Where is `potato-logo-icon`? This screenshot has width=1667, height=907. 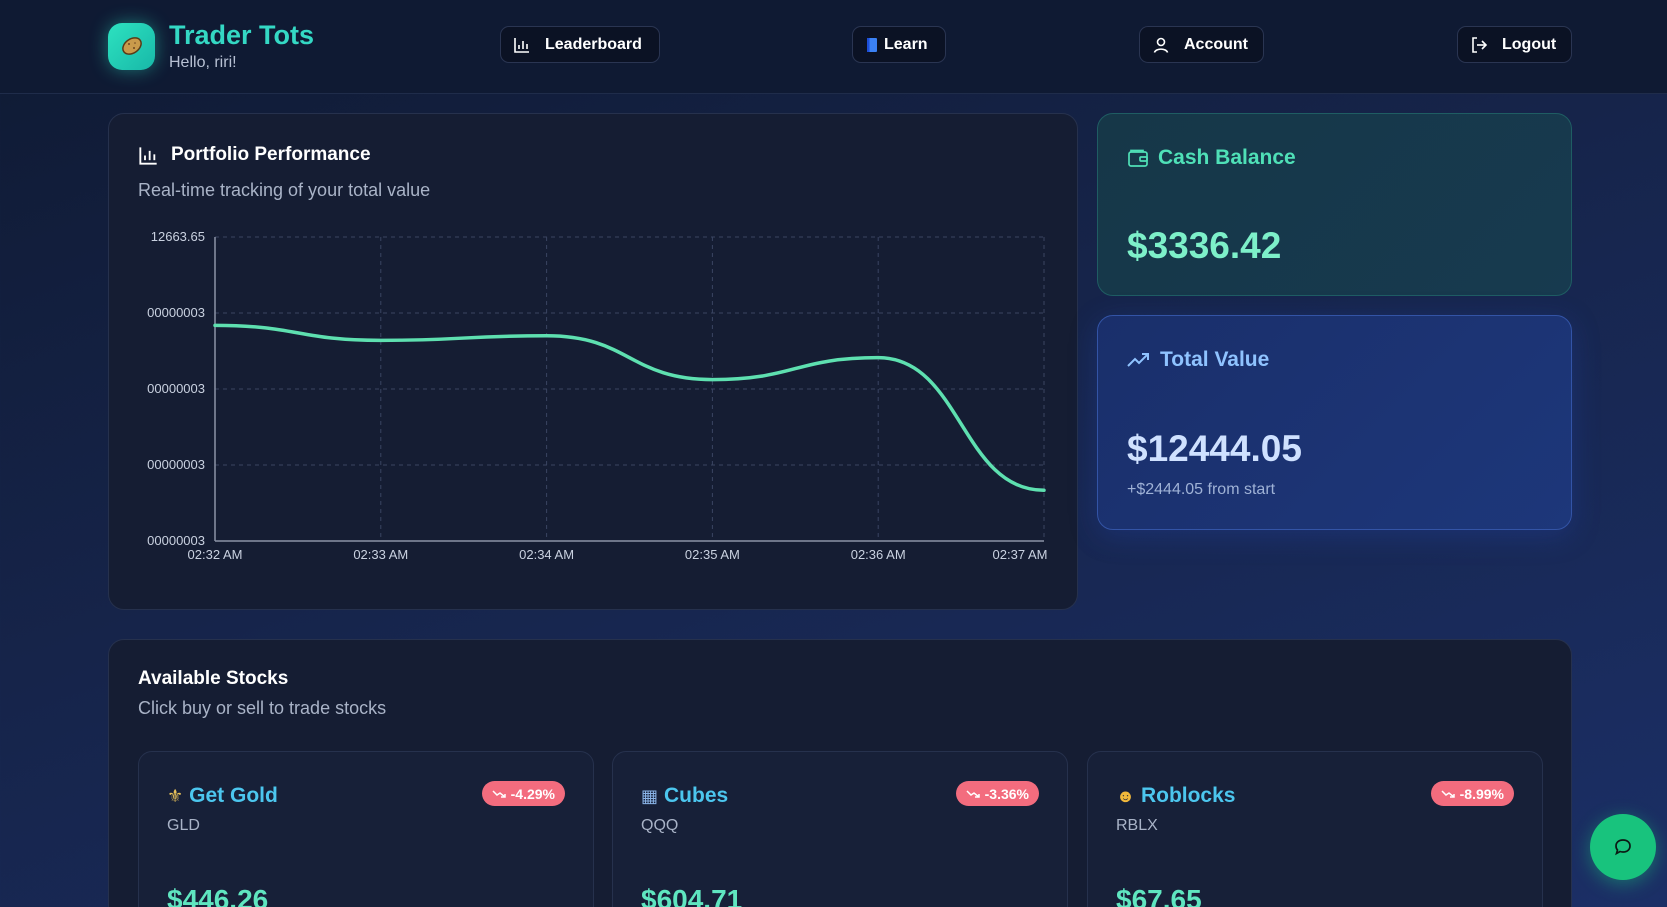 potato-logo-icon is located at coordinates (131, 46).